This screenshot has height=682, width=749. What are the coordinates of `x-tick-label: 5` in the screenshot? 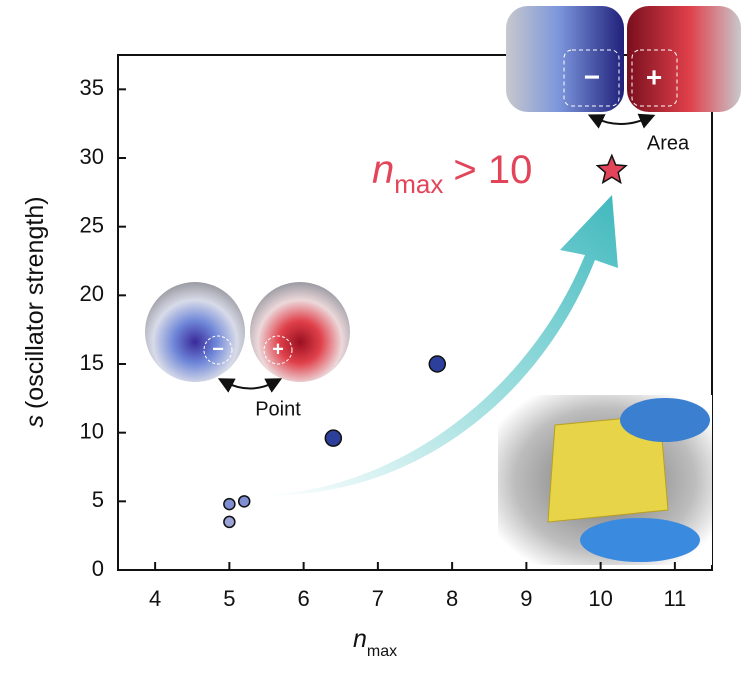 It's located at (229, 598).